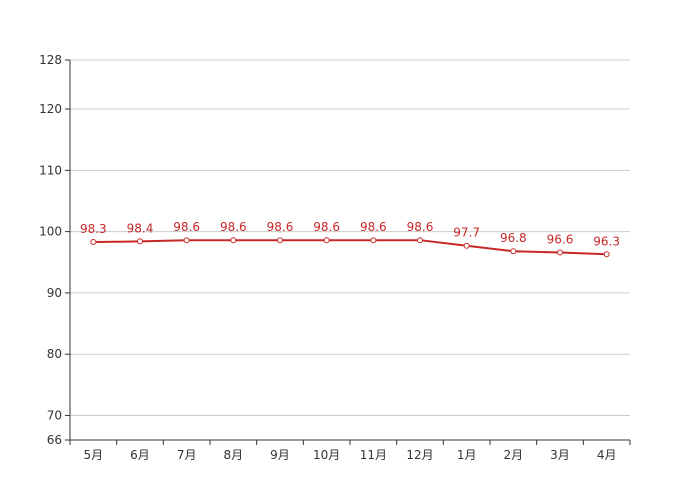 The height and width of the screenshot is (504, 700). I want to click on x-tick-label: 1月, so click(467, 455).